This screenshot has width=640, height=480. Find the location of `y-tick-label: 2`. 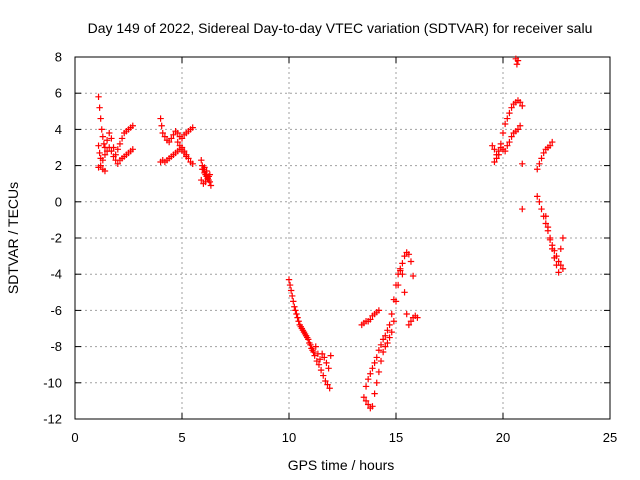

y-tick-label: 2 is located at coordinates (58, 165).